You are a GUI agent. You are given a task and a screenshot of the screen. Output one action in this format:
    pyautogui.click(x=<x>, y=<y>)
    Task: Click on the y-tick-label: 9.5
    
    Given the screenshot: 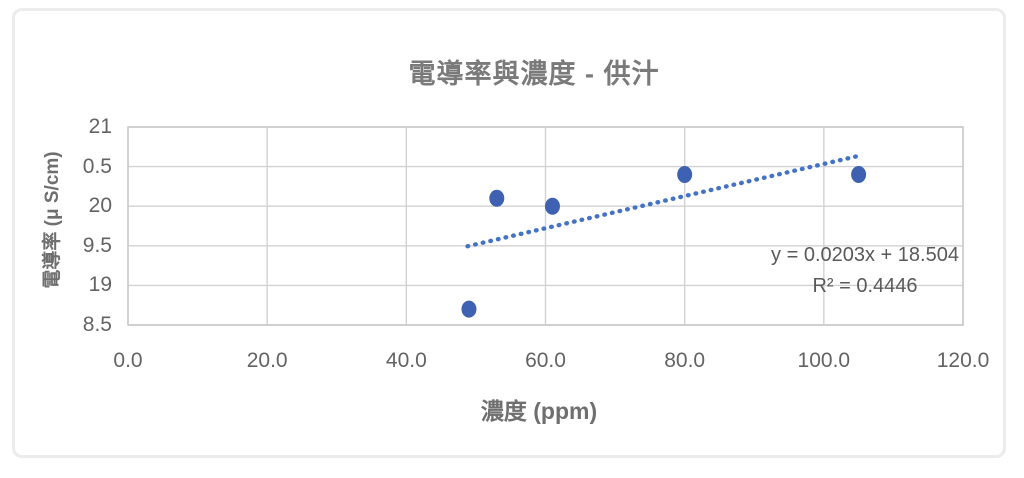 What is the action you would take?
    pyautogui.click(x=97, y=245)
    